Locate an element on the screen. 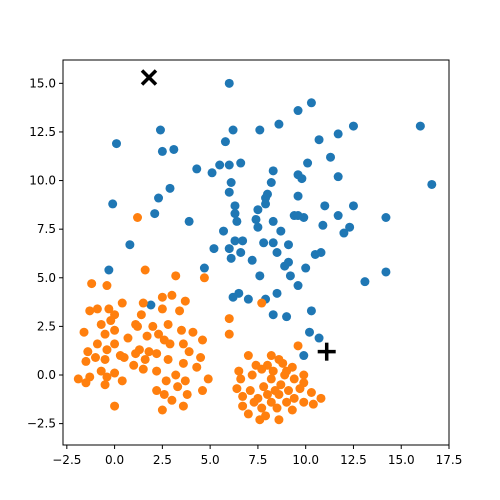 This screenshot has width=500, height=500. y-tick-label: 5.0 is located at coordinates (46, 278).